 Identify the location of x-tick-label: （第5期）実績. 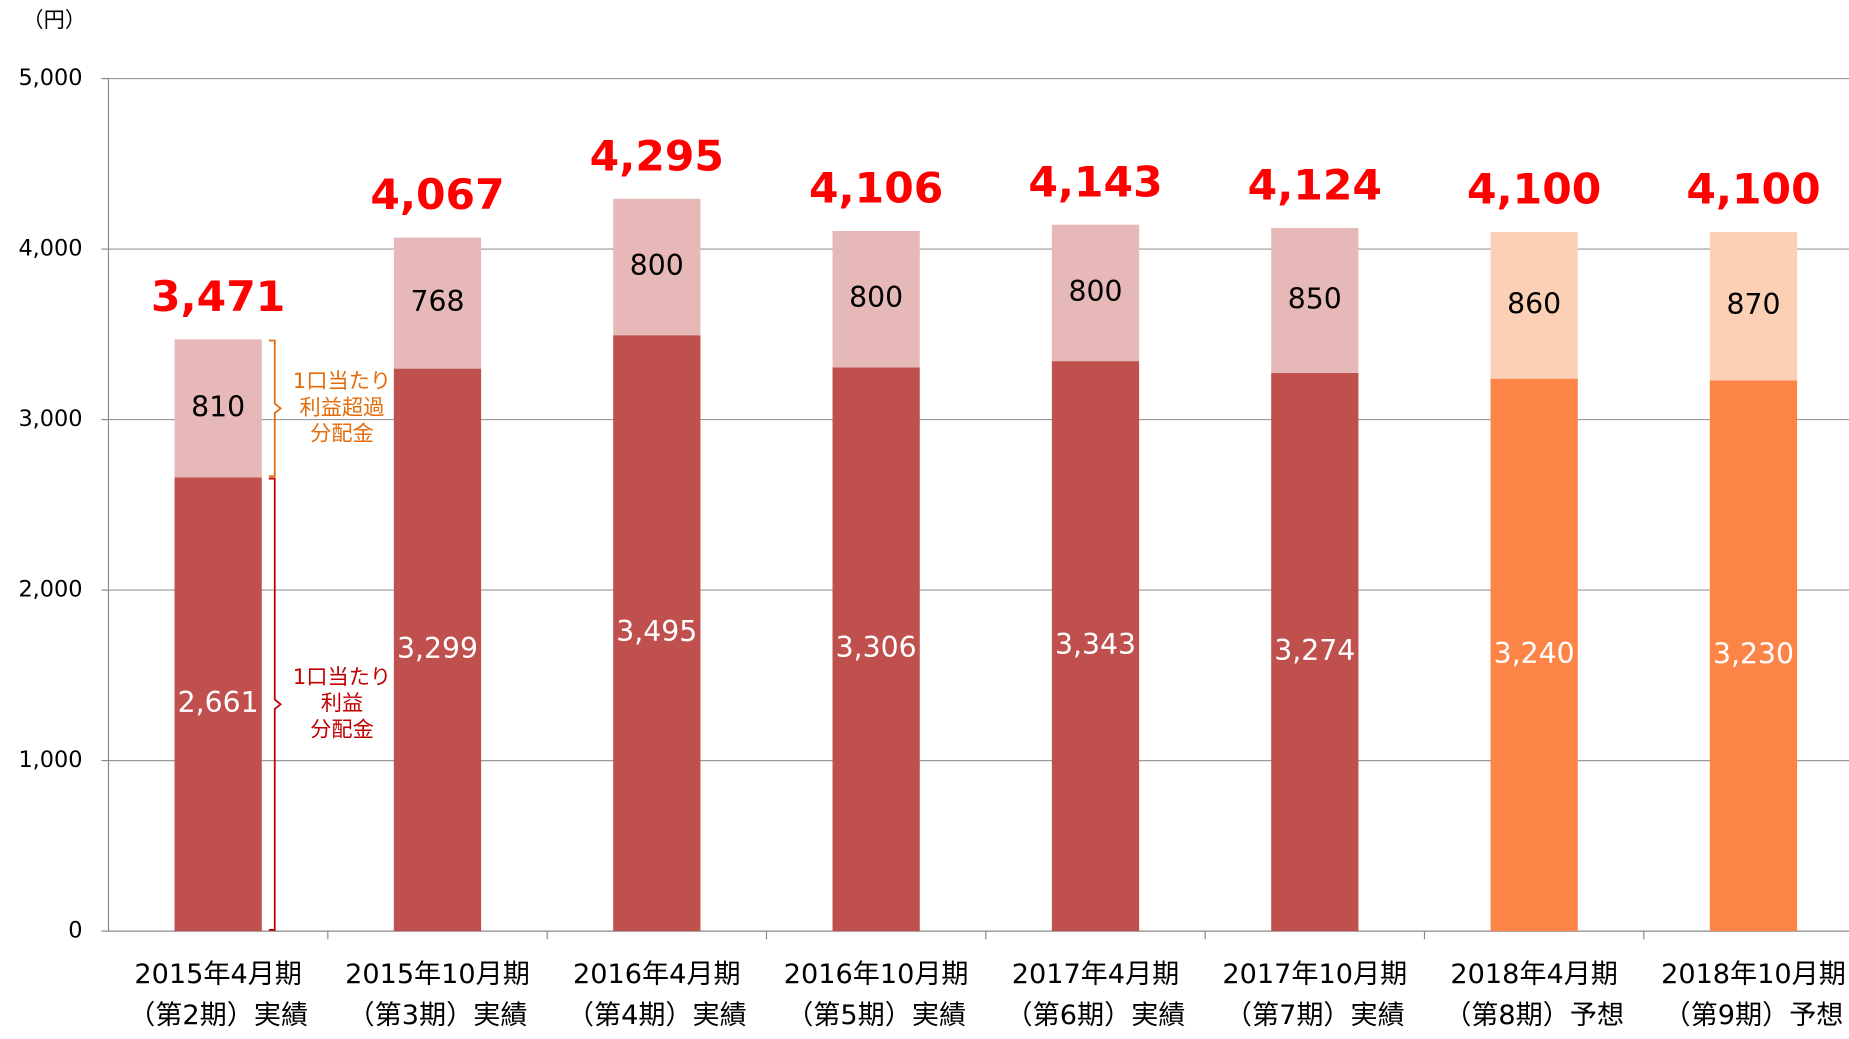
(876, 1015).